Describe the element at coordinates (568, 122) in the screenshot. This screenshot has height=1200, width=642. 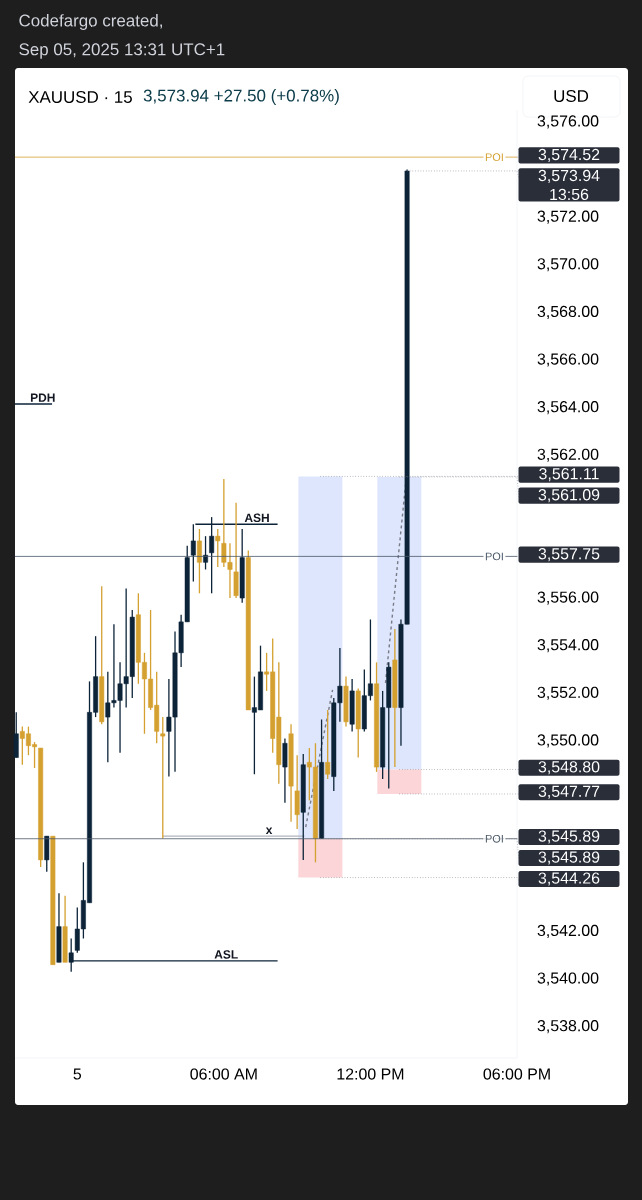
I see `y-tick-label: 3,576.00` at that location.